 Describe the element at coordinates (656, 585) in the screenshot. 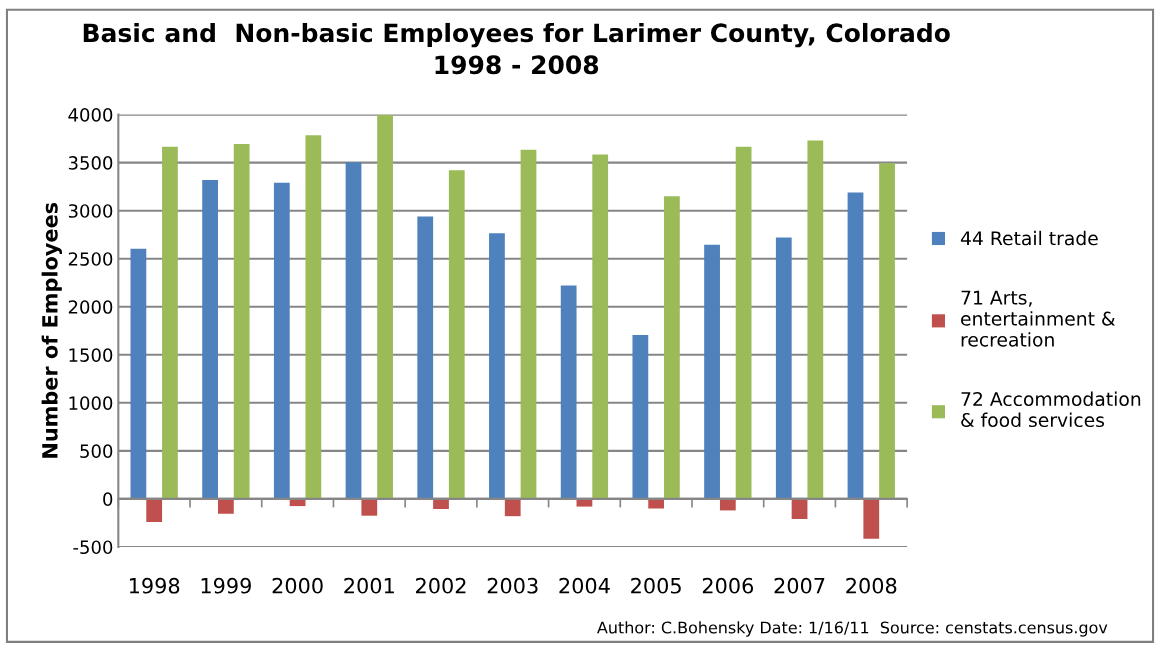

I see `x-tick-label: 2005` at that location.